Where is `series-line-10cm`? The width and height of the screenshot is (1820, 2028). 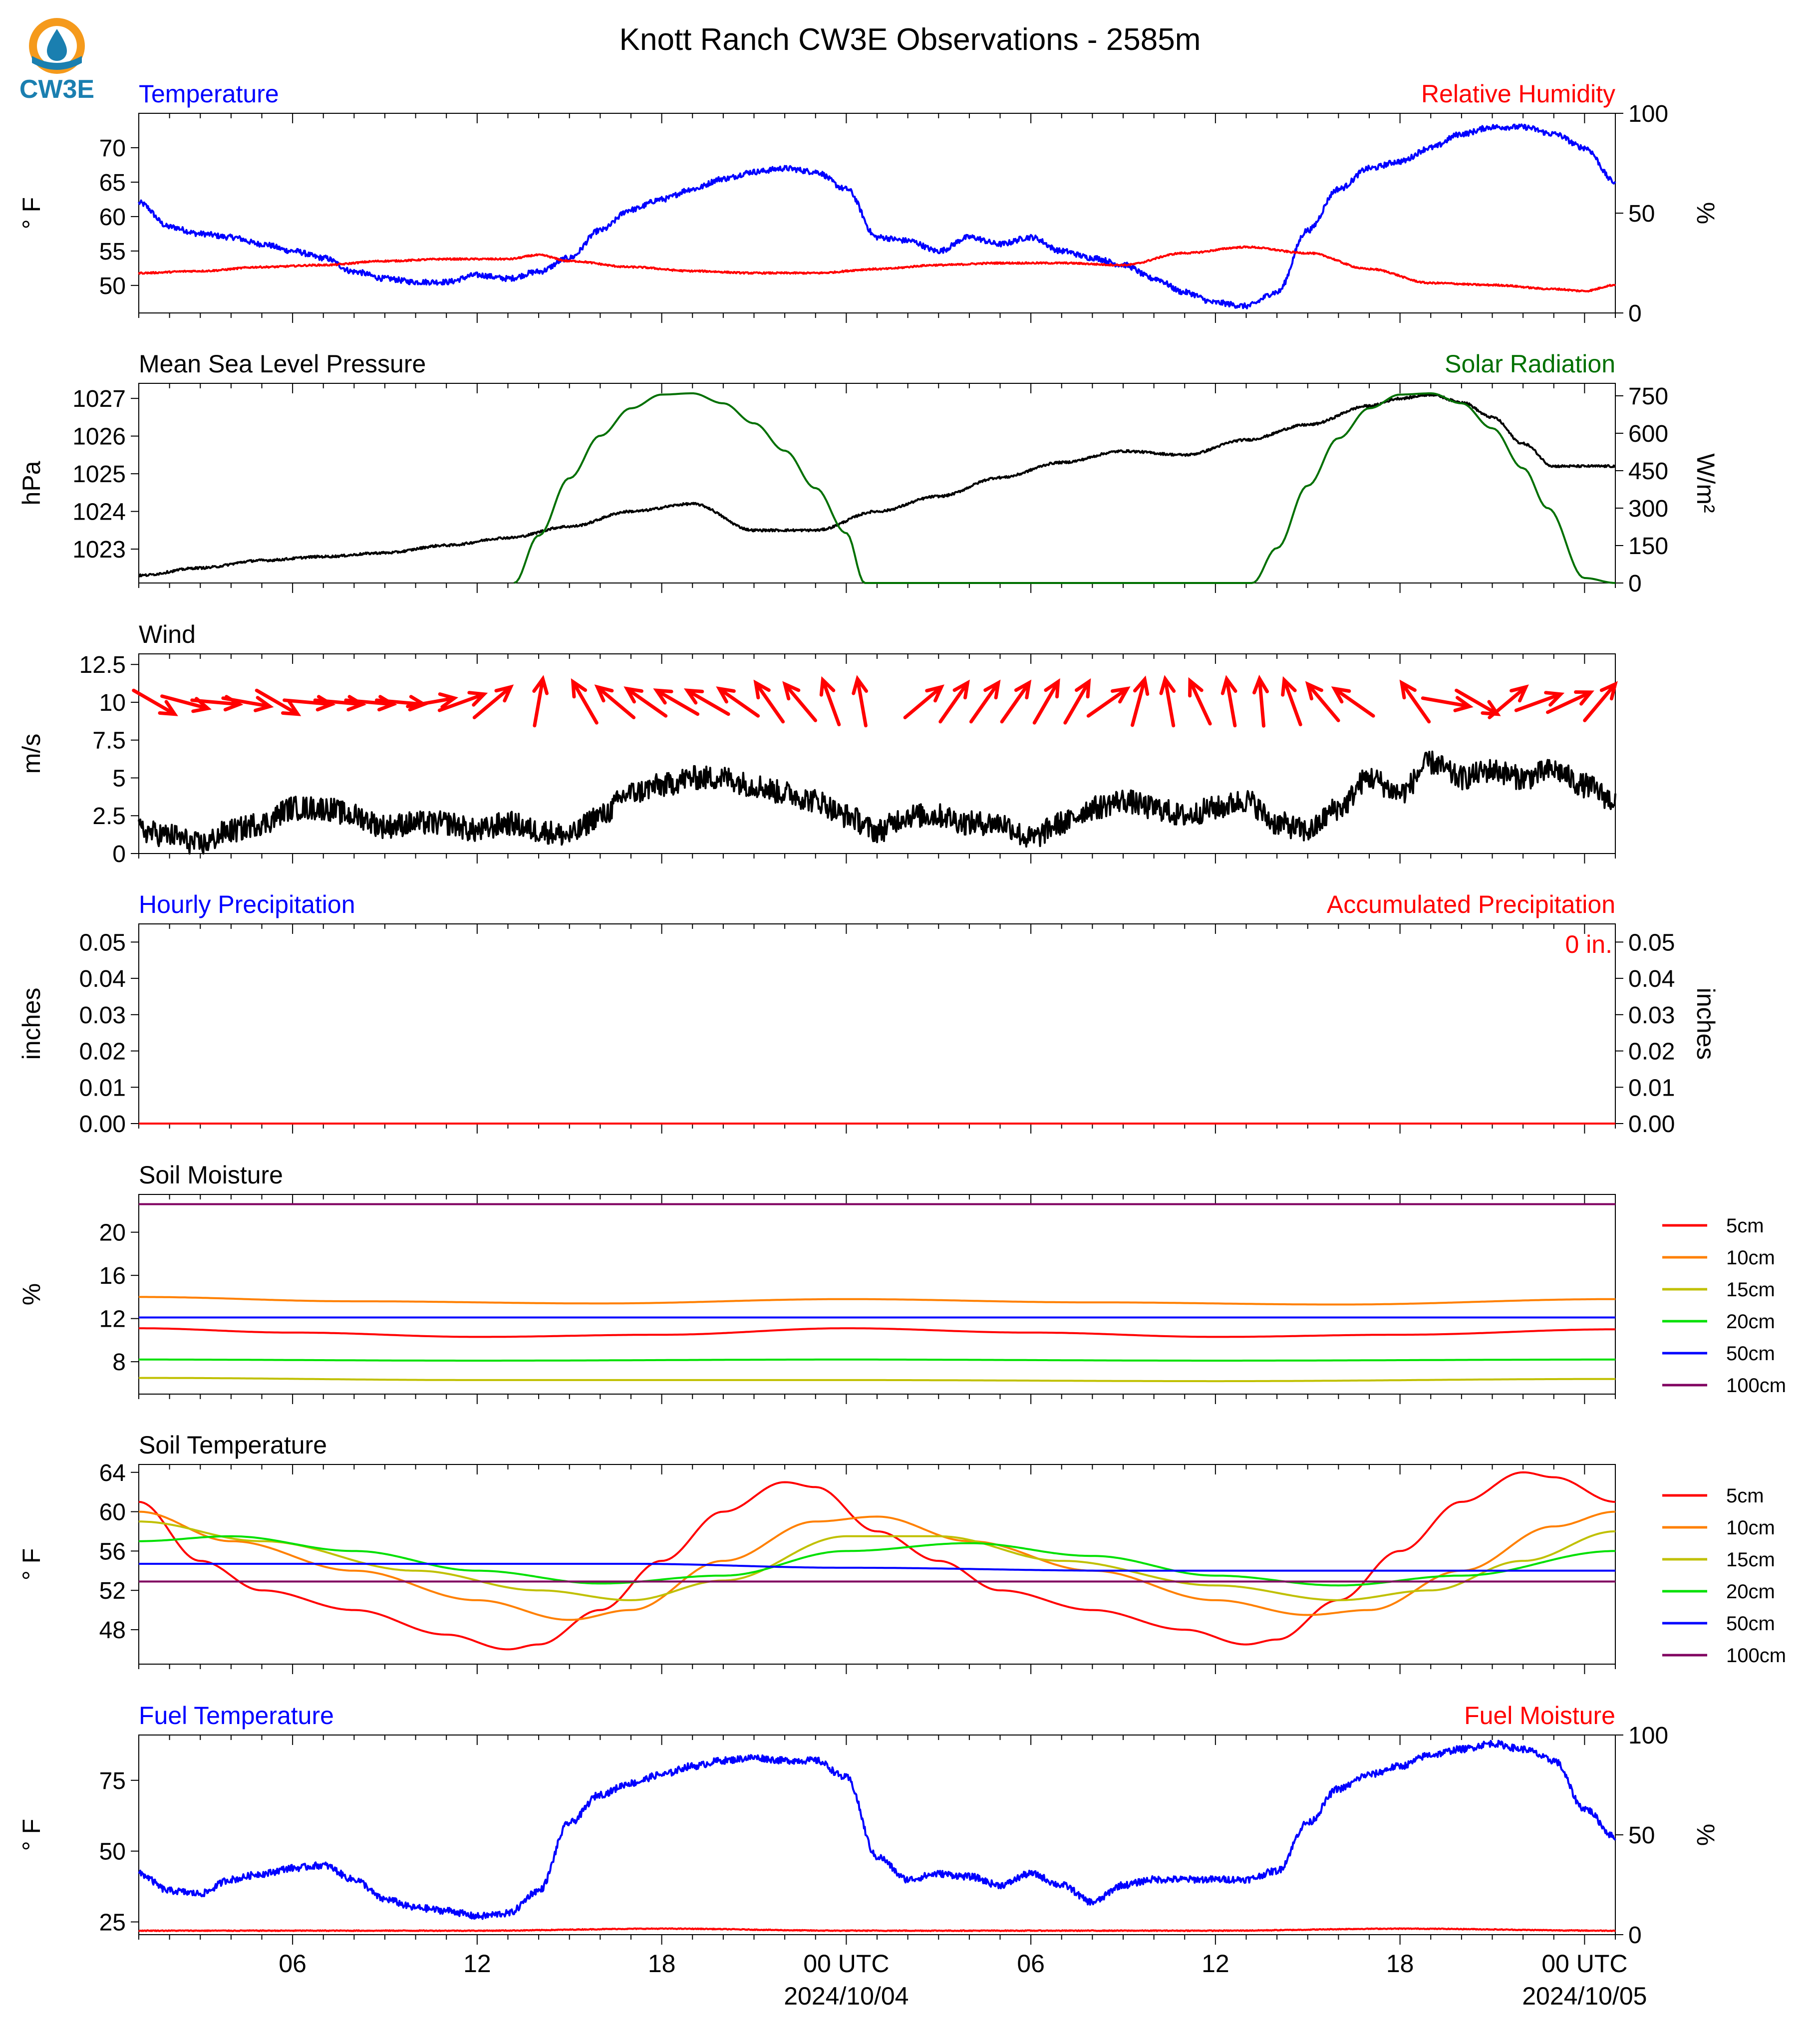 series-line-10cm is located at coordinates (877, 1565).